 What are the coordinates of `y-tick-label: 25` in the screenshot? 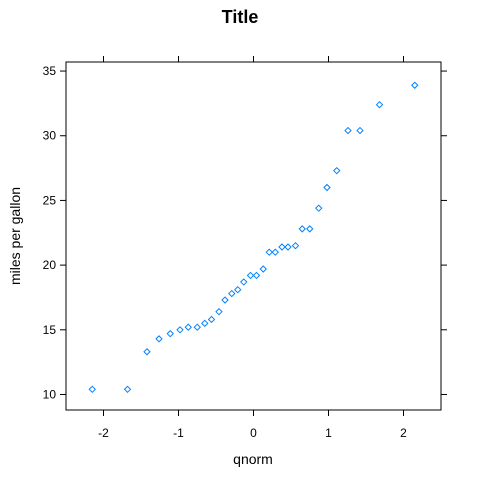 It's located at (50, 200).